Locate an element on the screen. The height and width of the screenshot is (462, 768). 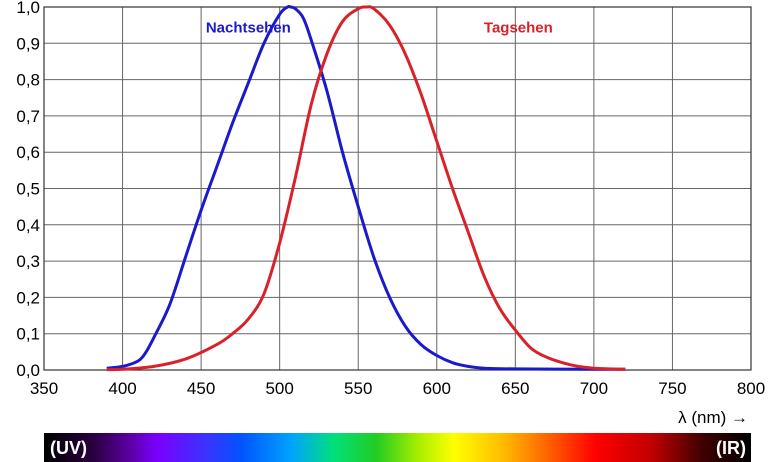
y-tick-label: 0,0 is located at coordinates (28, 370).